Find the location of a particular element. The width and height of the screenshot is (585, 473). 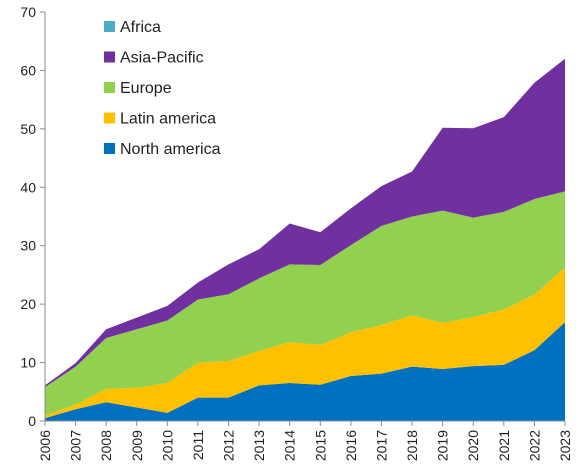

y-tick-label: 60 is located at coordinates (28, 70).